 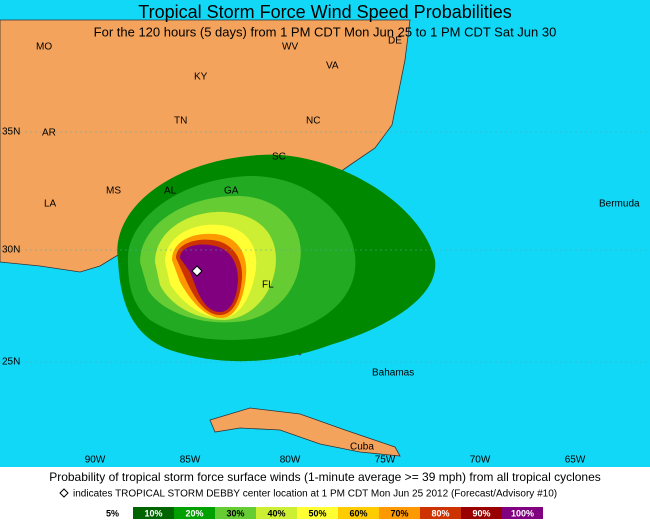 I want to click on legend-label: 10%, so click(x=153, y=513).